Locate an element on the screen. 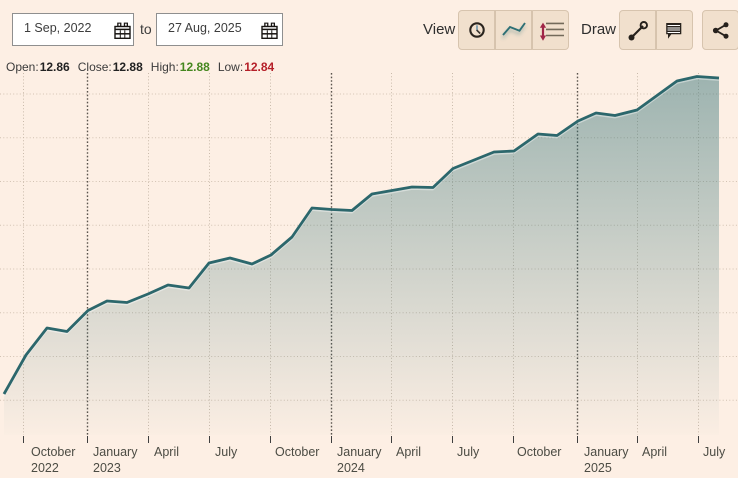 The width and height of the screenshot is (738, 478). svg-text: 2025 is located at coordinates (598, 468).